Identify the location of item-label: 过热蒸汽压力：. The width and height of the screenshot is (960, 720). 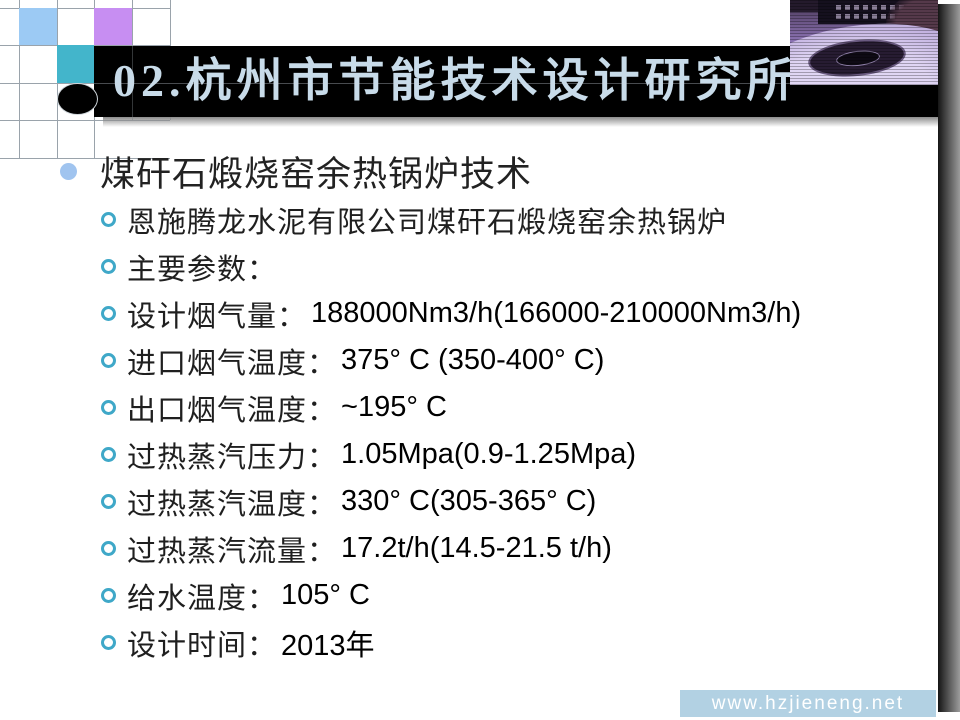
(232, 457).